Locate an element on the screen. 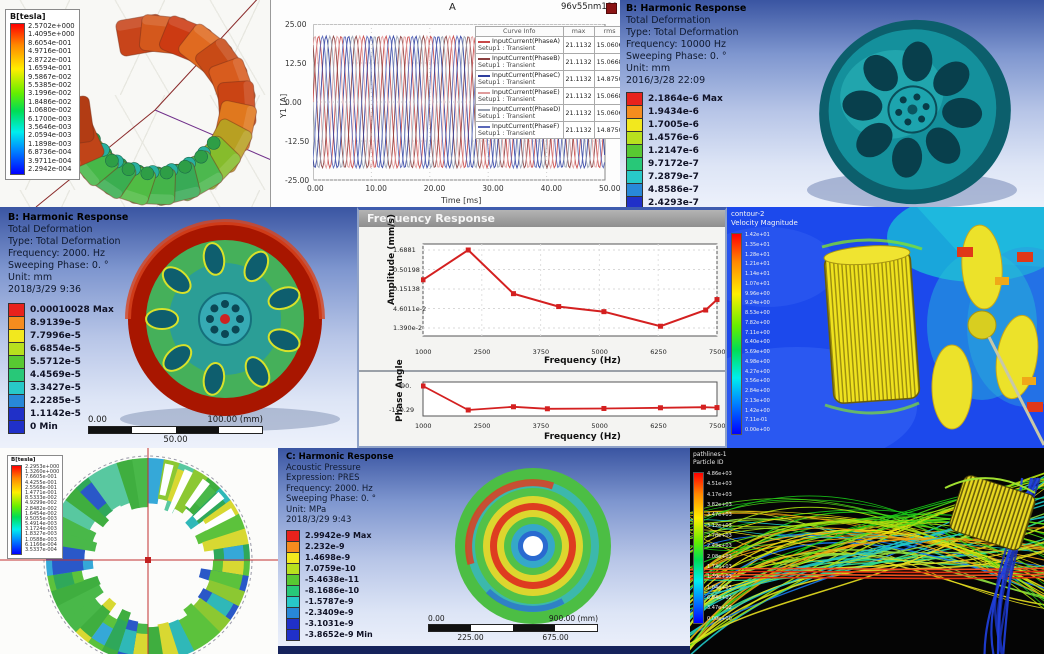 The width and height of the screenshot is (1044, 654). header-line: contour-2 is located at coordinates (748, 214).